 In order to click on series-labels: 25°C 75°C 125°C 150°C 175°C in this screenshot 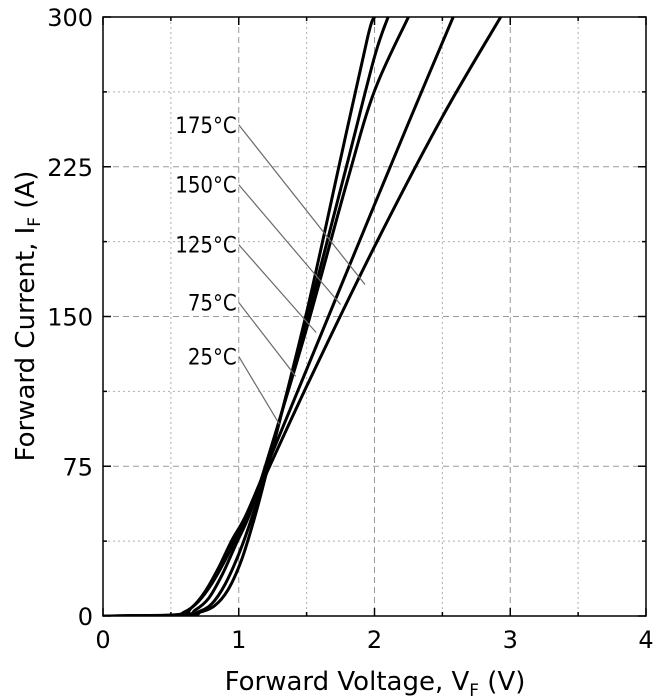, I will do `click(206, 242)`.